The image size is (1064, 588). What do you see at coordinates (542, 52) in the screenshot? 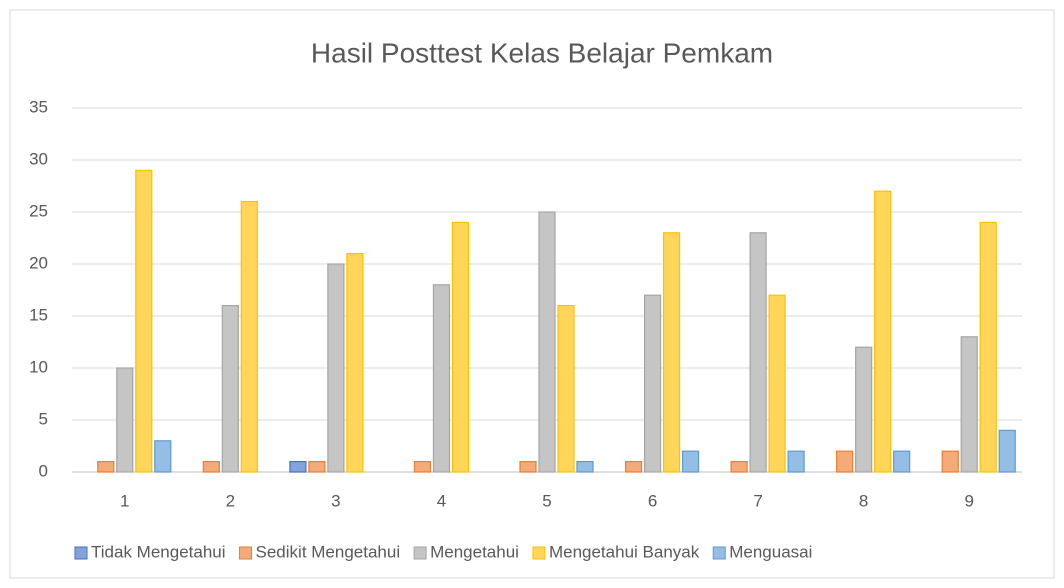
I see `chart-title: Hasil Posttest Kelas Belajar Pemkam` at bounding box center [542, 52].